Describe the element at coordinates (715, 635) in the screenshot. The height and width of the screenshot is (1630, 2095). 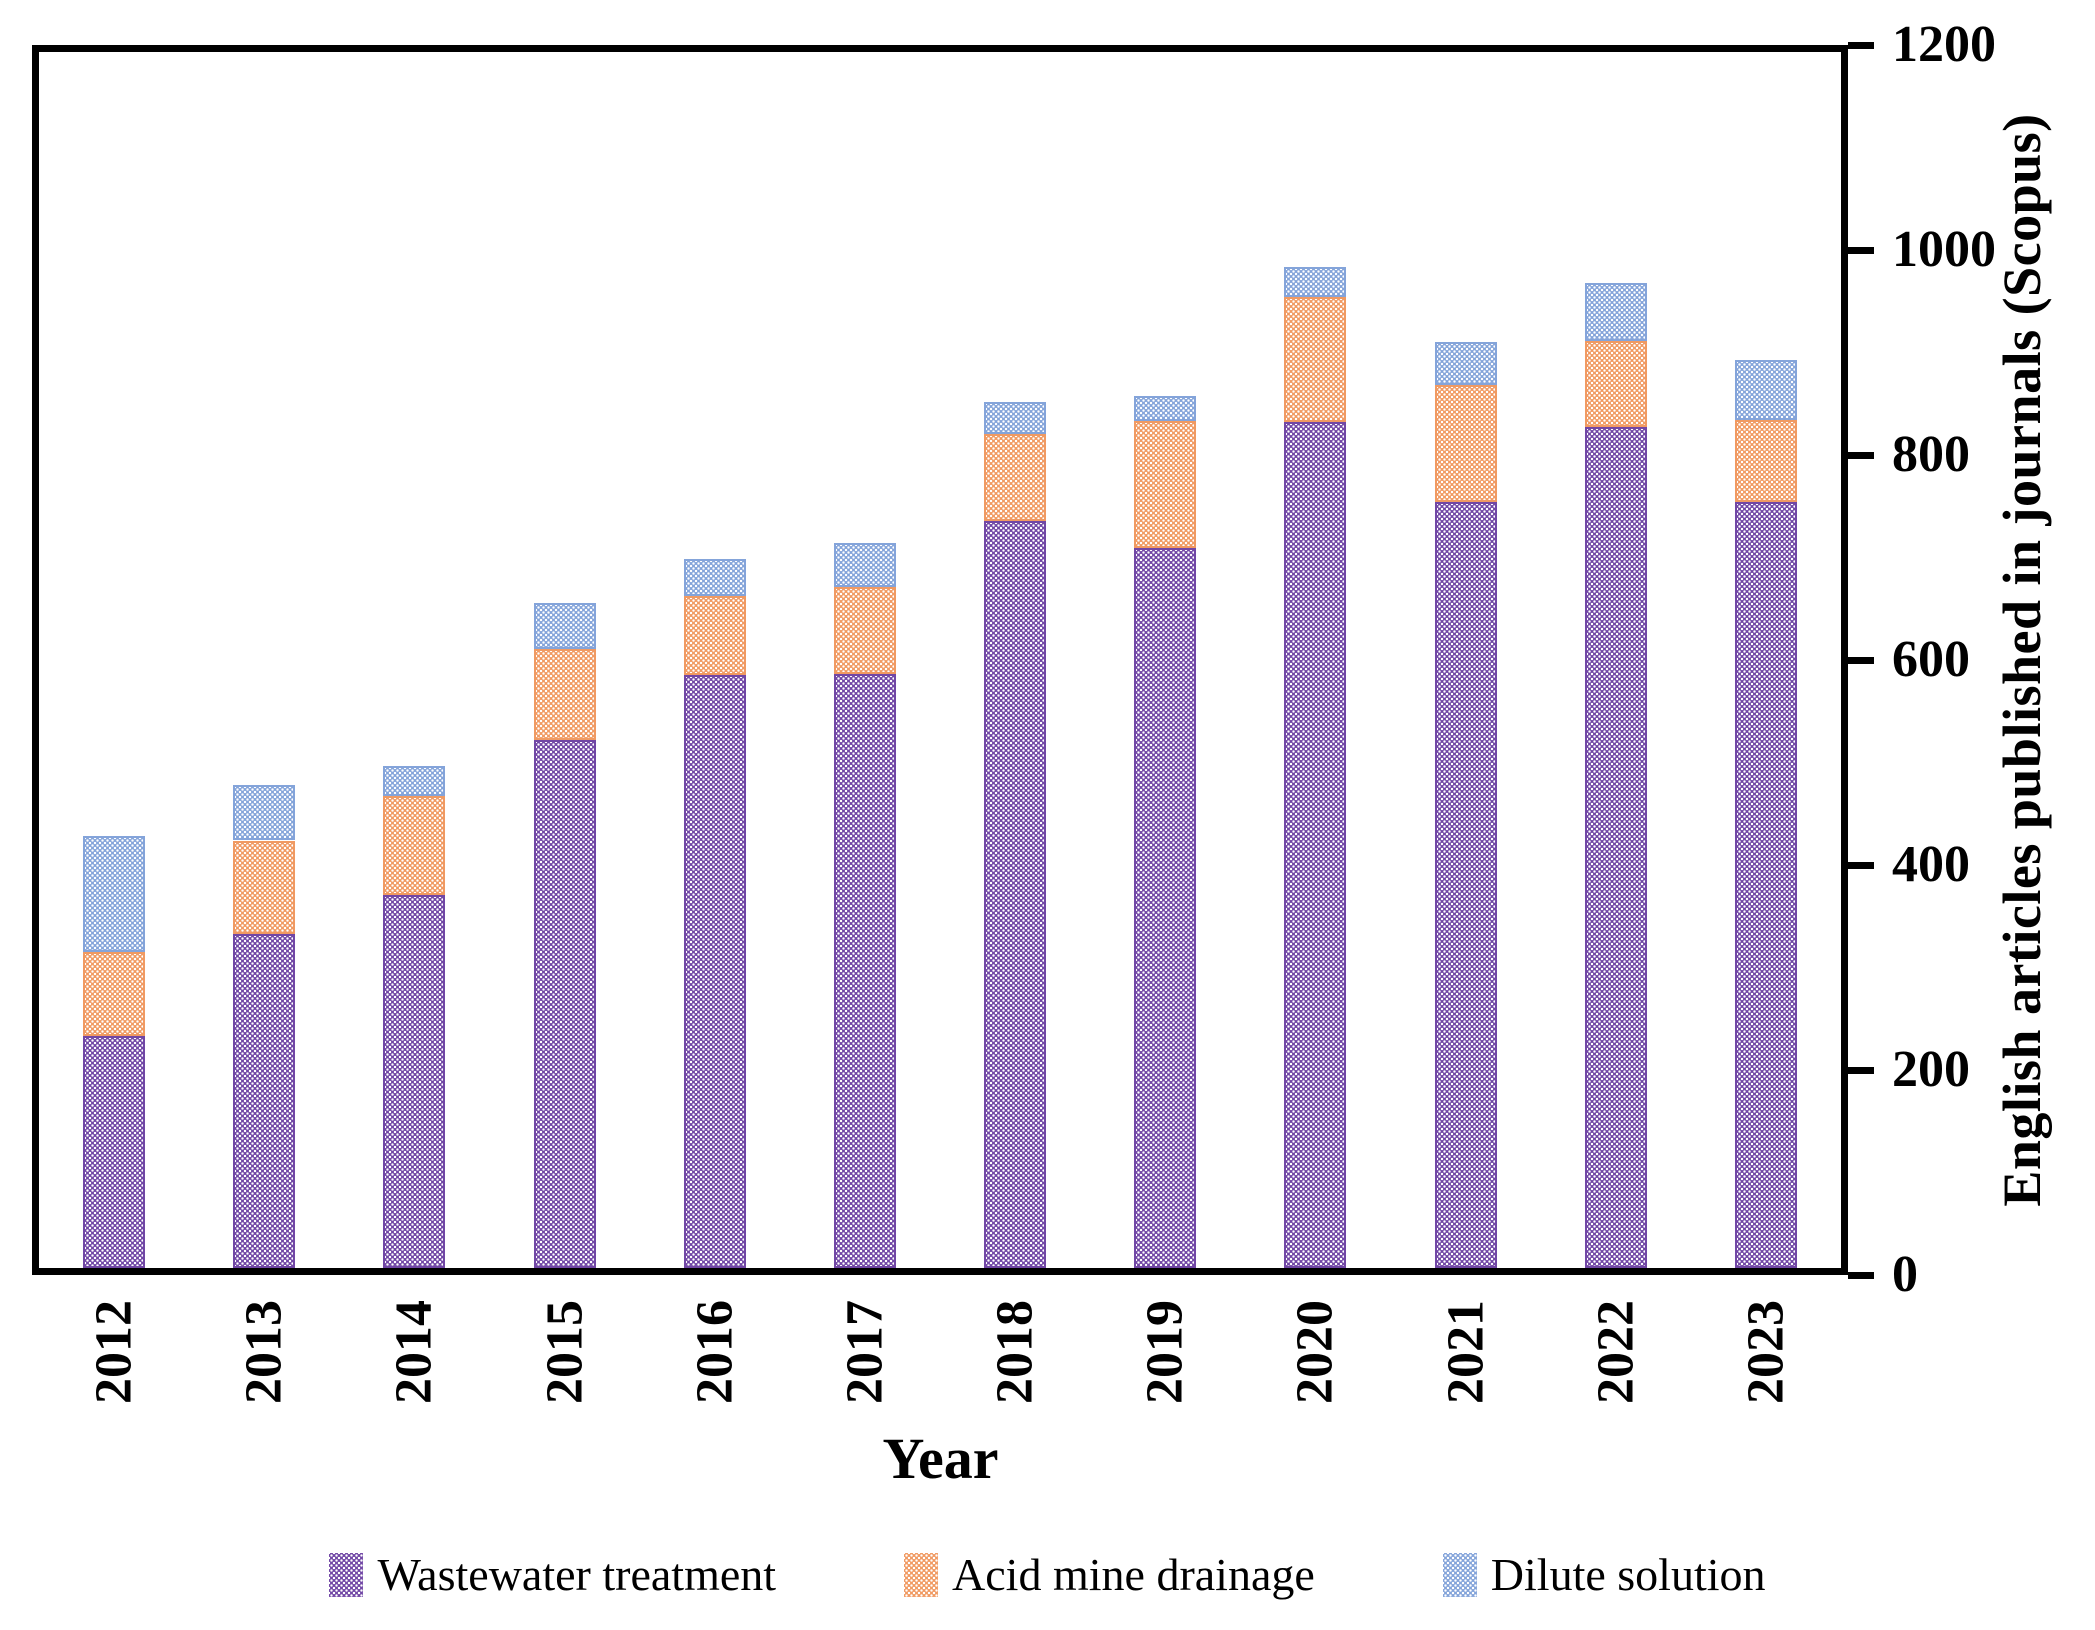
I see `bar-segment-2016-acid-mine-drainage` at that location.